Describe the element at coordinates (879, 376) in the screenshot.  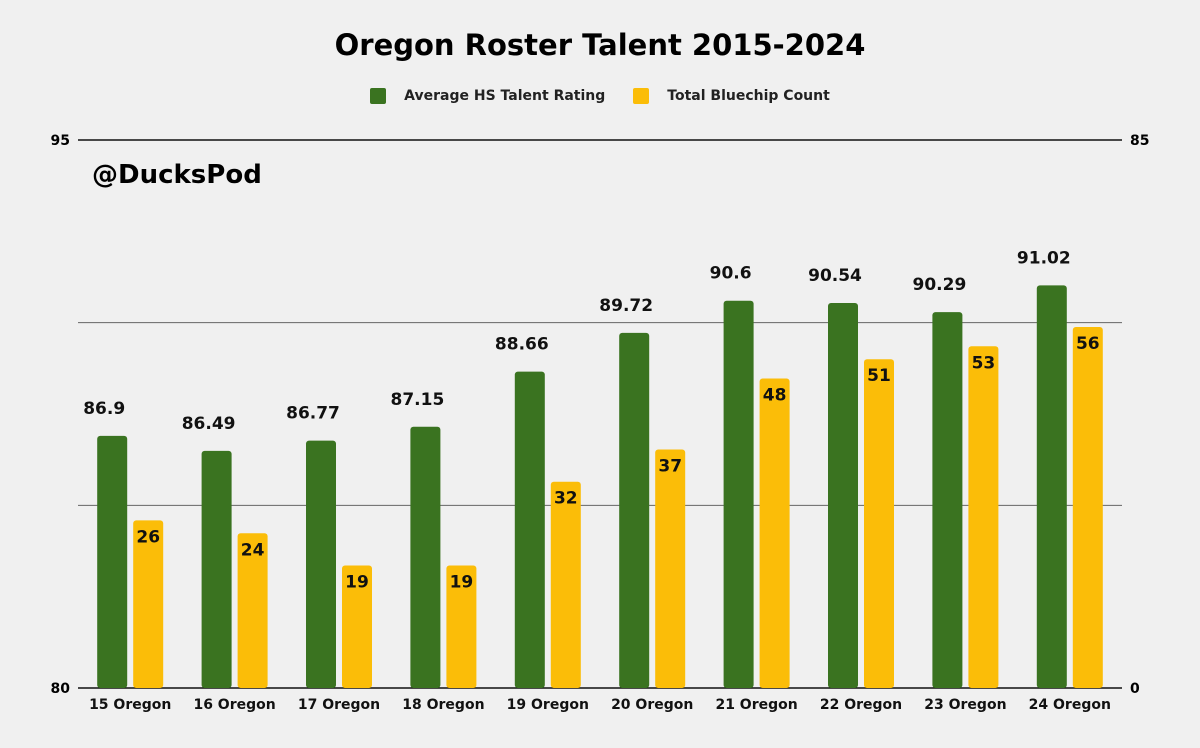
I see `data-label-bluechip: 51` at that location.